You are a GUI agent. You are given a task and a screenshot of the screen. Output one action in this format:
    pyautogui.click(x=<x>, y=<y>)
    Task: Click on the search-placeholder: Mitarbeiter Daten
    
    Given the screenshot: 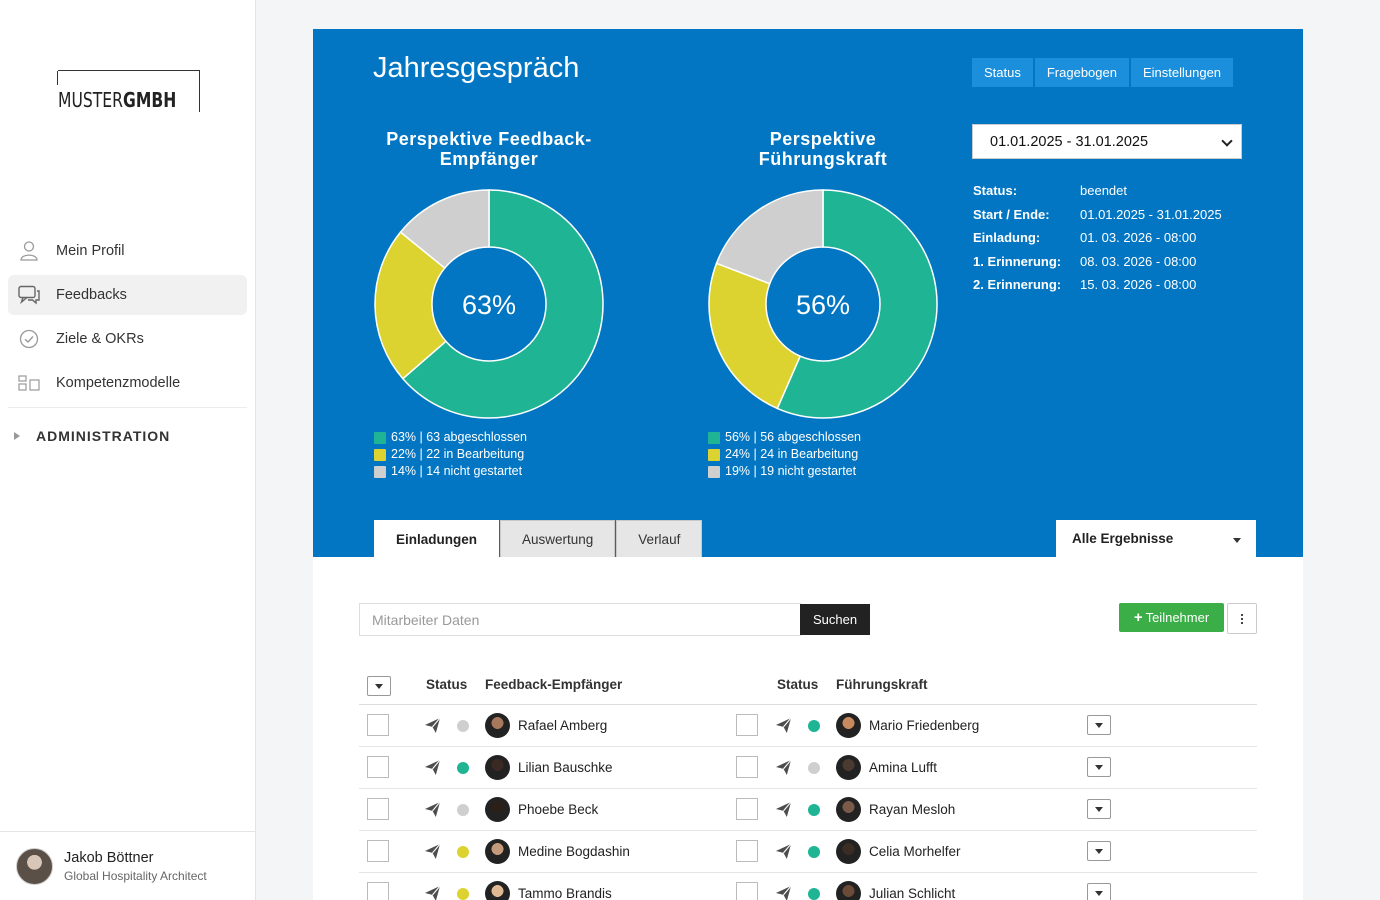 What is the action you would take?
    pyautogui.click(x=426, y=619)
    